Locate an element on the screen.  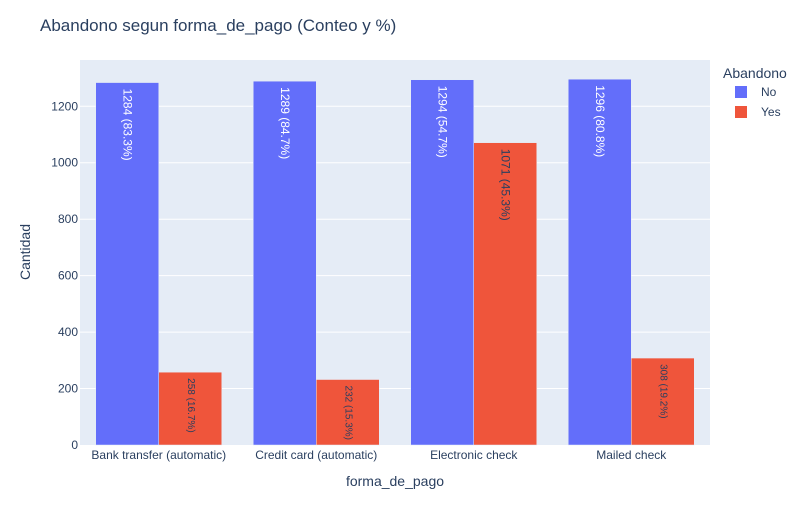
y-tick-label: 600 is located at coordinates (68, 276).